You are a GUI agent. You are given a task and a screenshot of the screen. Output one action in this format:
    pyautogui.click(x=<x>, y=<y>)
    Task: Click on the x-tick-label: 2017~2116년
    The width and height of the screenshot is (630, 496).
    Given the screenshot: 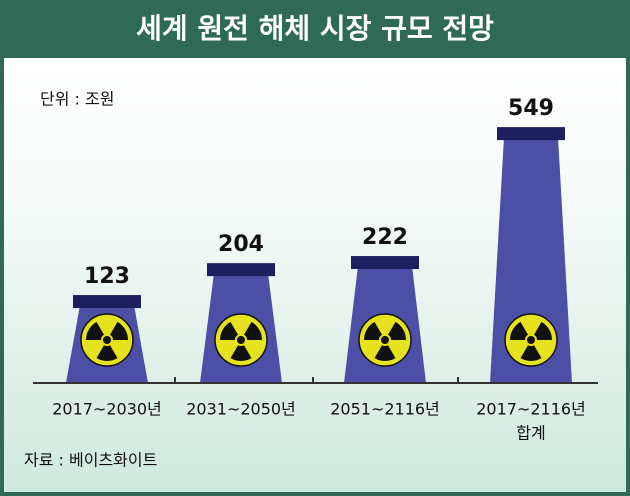 What is the action you would take?
    pyautogui.click(x=531, y=409)
    